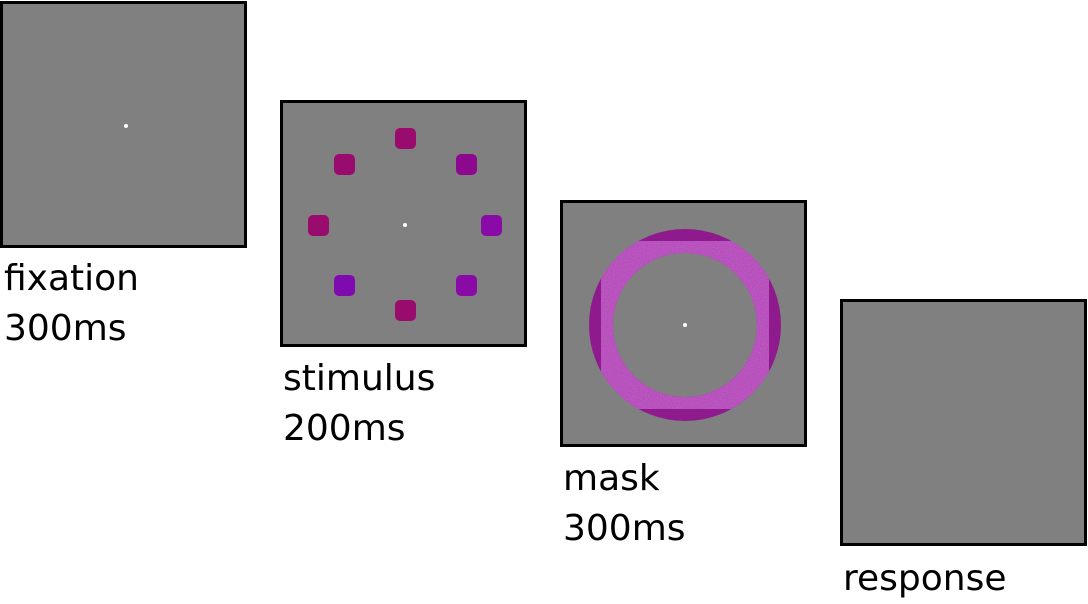 The width and height of the screenshot is (1088, 604). What do you see at coordinates (624, 504) in the screenshot?
I see `mask-caption: mask 300ms` at bounding box center [624, 504].